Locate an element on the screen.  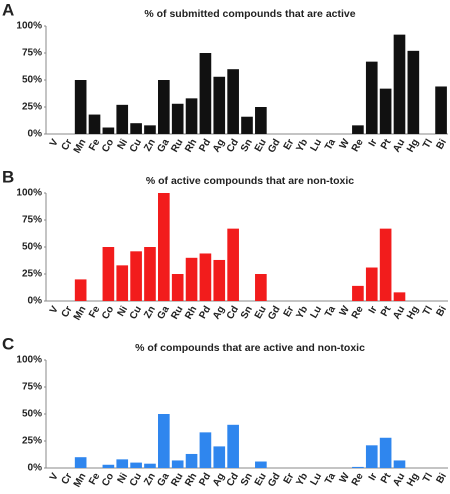
x-tick-label: Hg is located at coordinates (413, 312).